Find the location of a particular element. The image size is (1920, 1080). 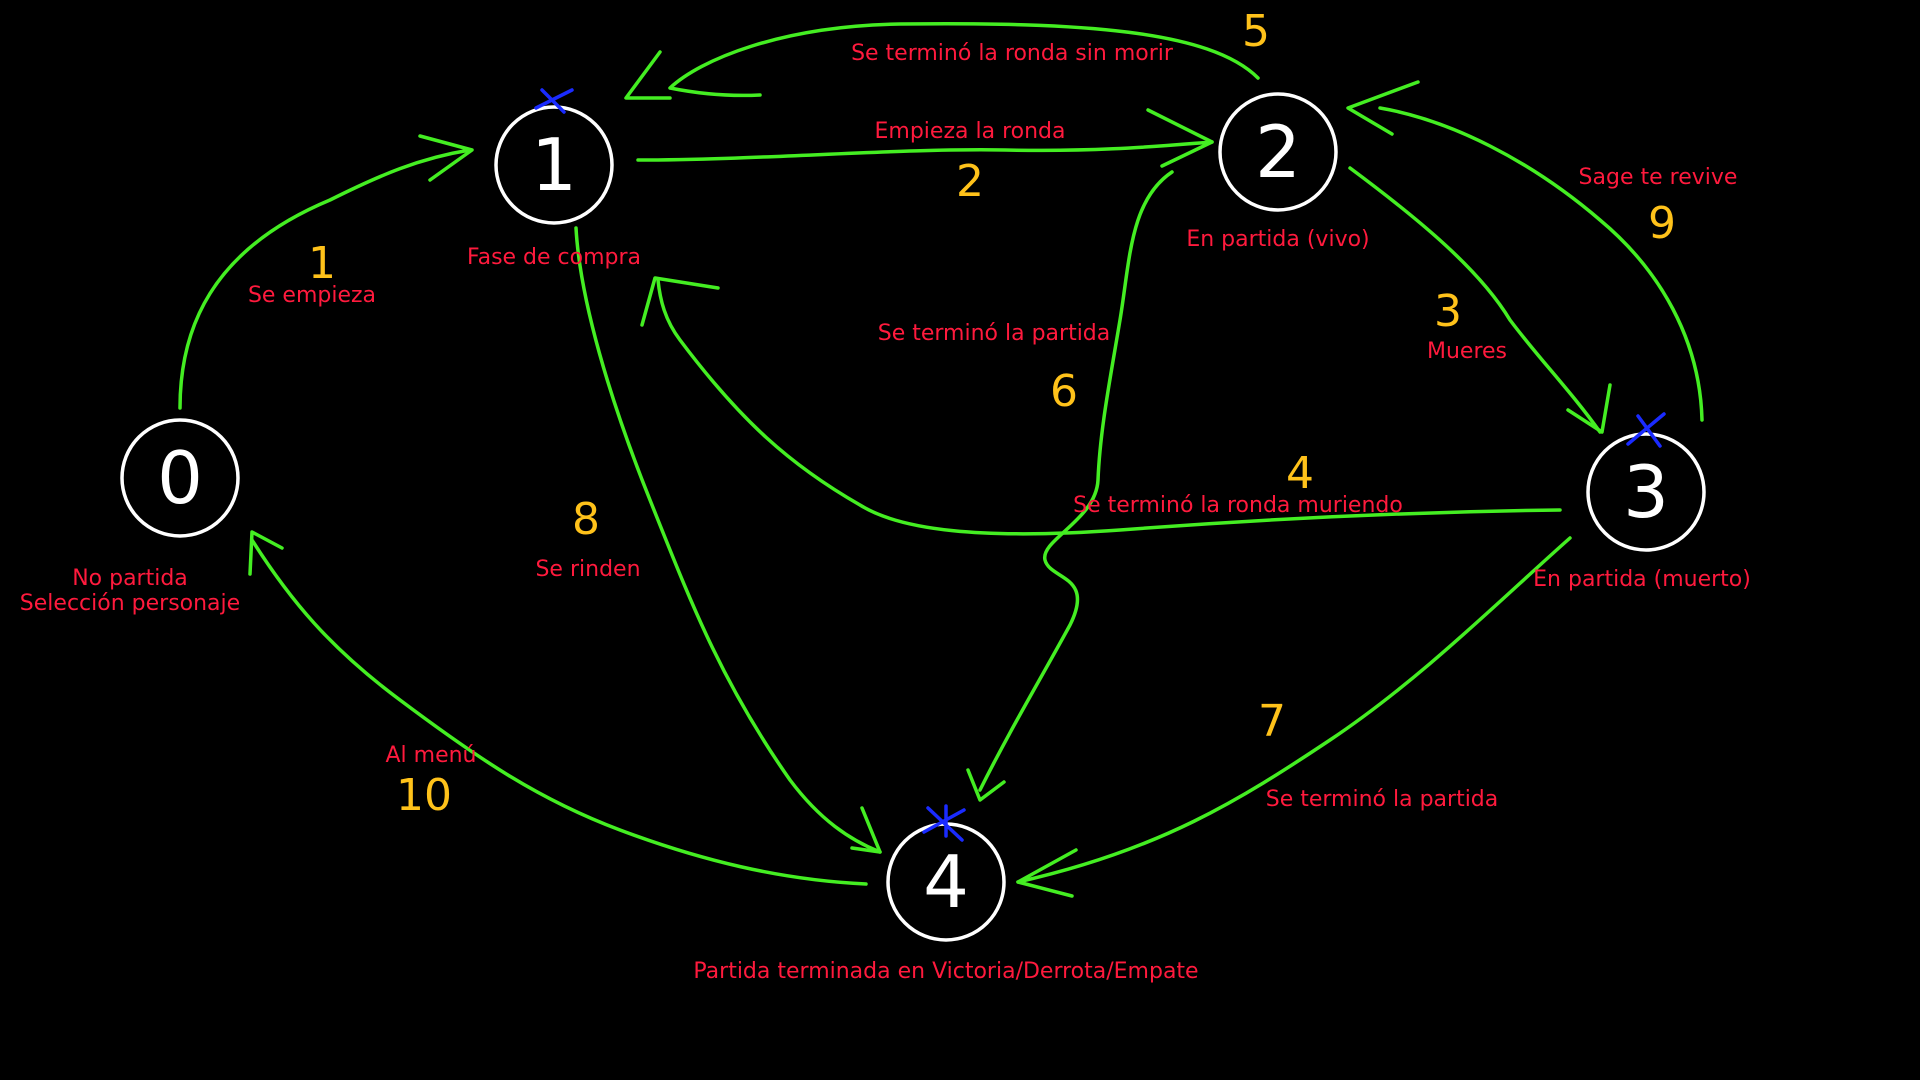

edge-label-2: Empieza la ronda is located at coordinates (970, 131).